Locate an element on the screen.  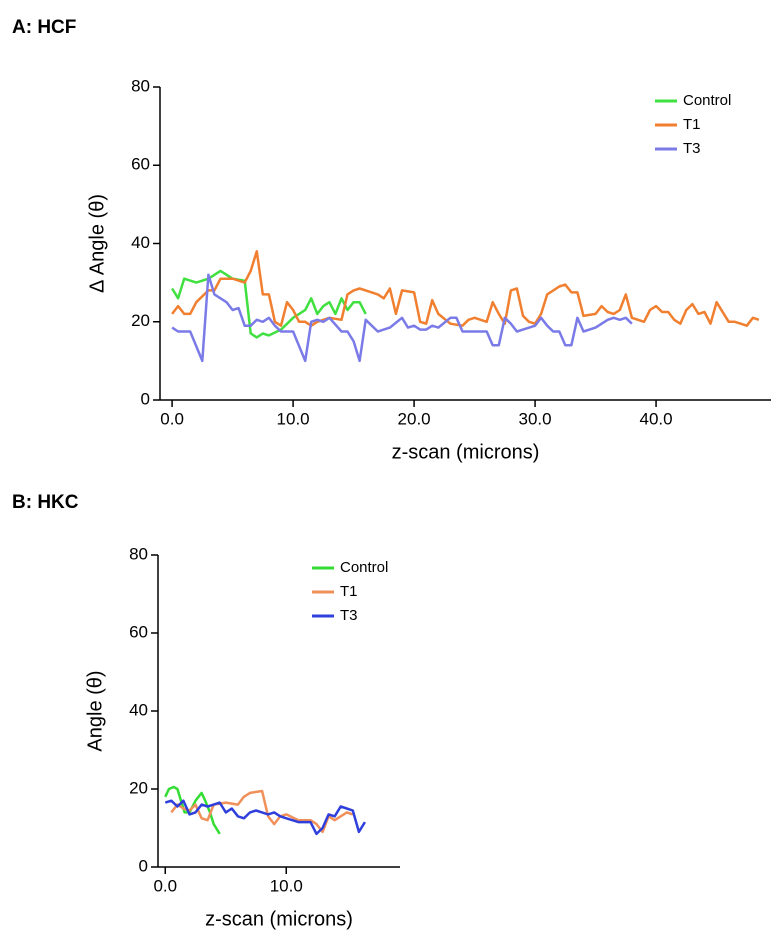
x-tick-label: 40.0 is located at coordinates (656, 418).